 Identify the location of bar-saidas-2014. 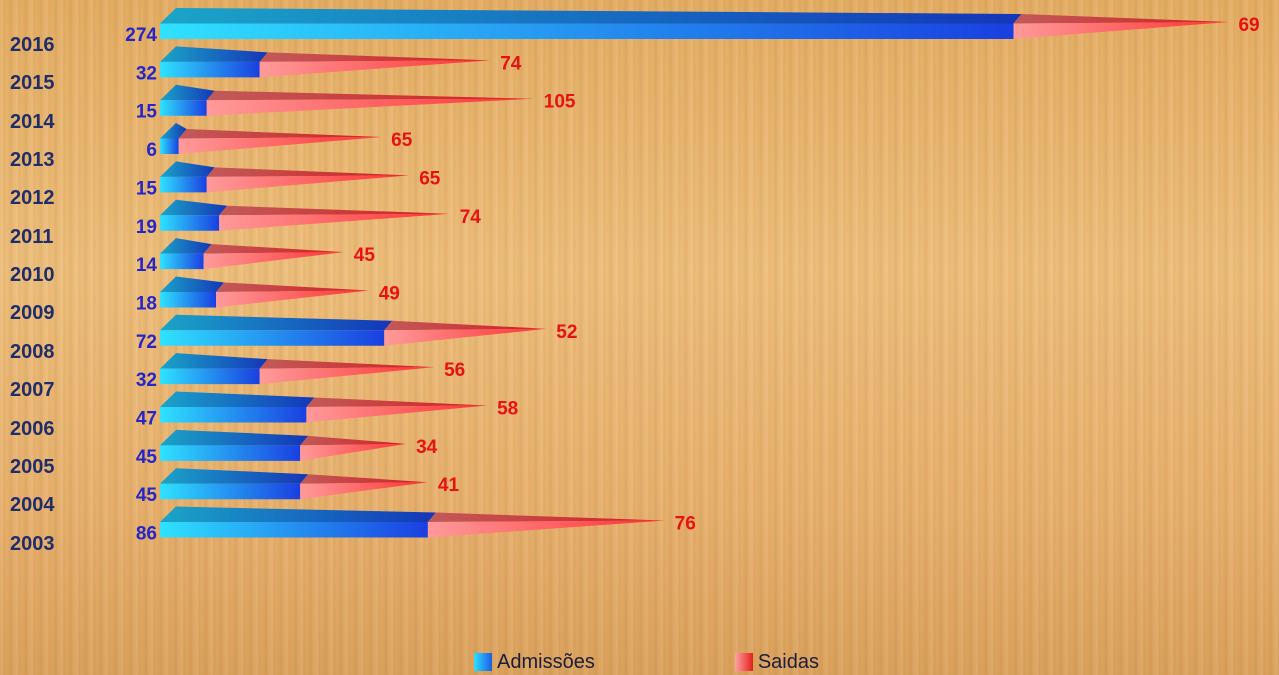
(370, 107).